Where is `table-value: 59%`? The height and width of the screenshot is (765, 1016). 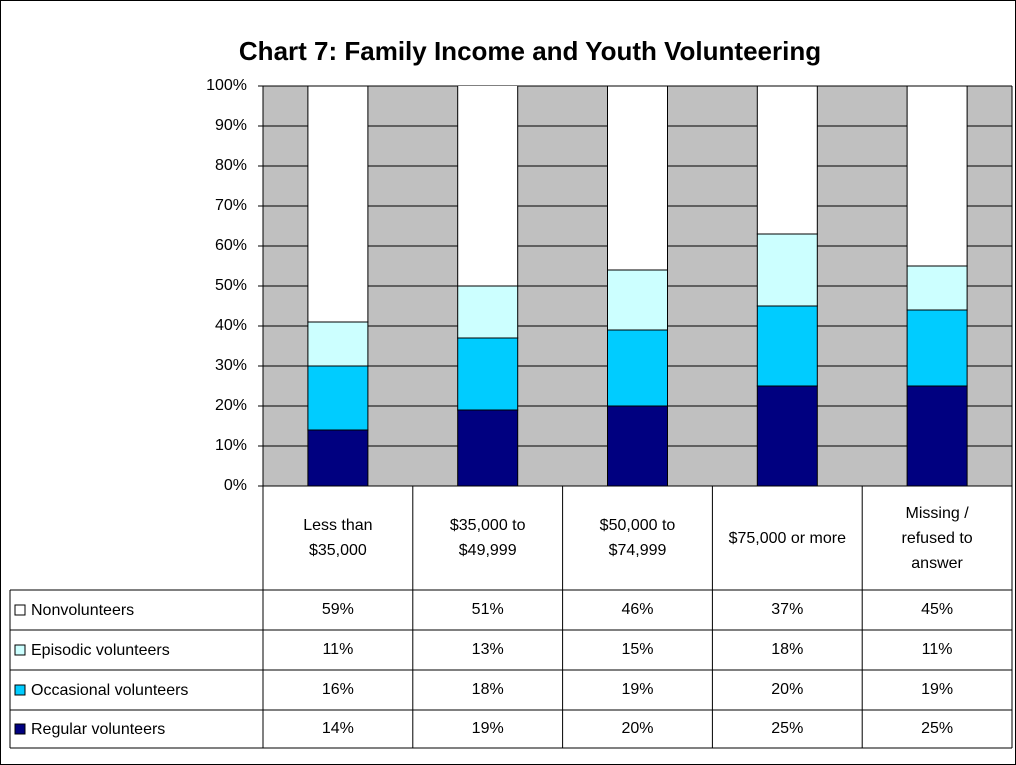 table-value: 59% is located at coordinates (338, 609).